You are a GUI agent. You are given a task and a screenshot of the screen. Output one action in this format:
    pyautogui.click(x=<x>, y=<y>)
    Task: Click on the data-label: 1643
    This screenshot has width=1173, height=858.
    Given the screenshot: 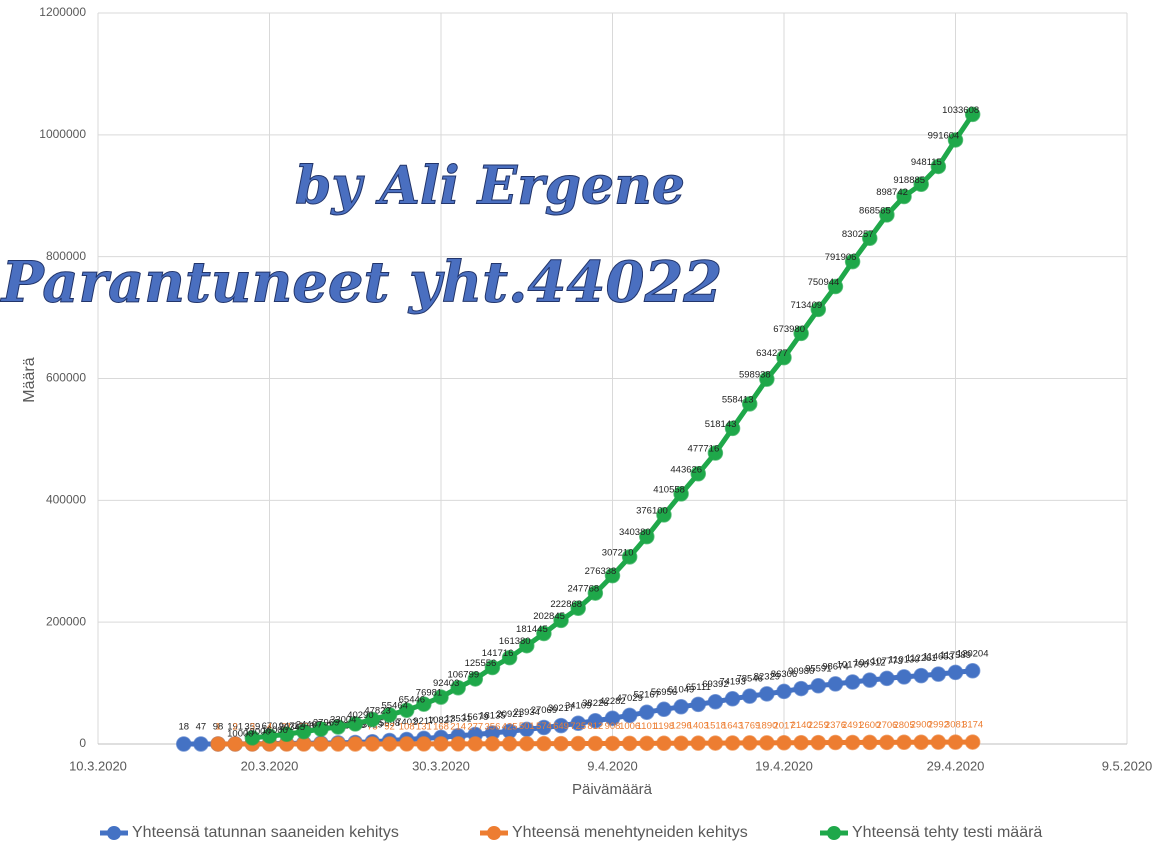 What is the action you would take?
    pyautogui.click(x=732, y=726)
    